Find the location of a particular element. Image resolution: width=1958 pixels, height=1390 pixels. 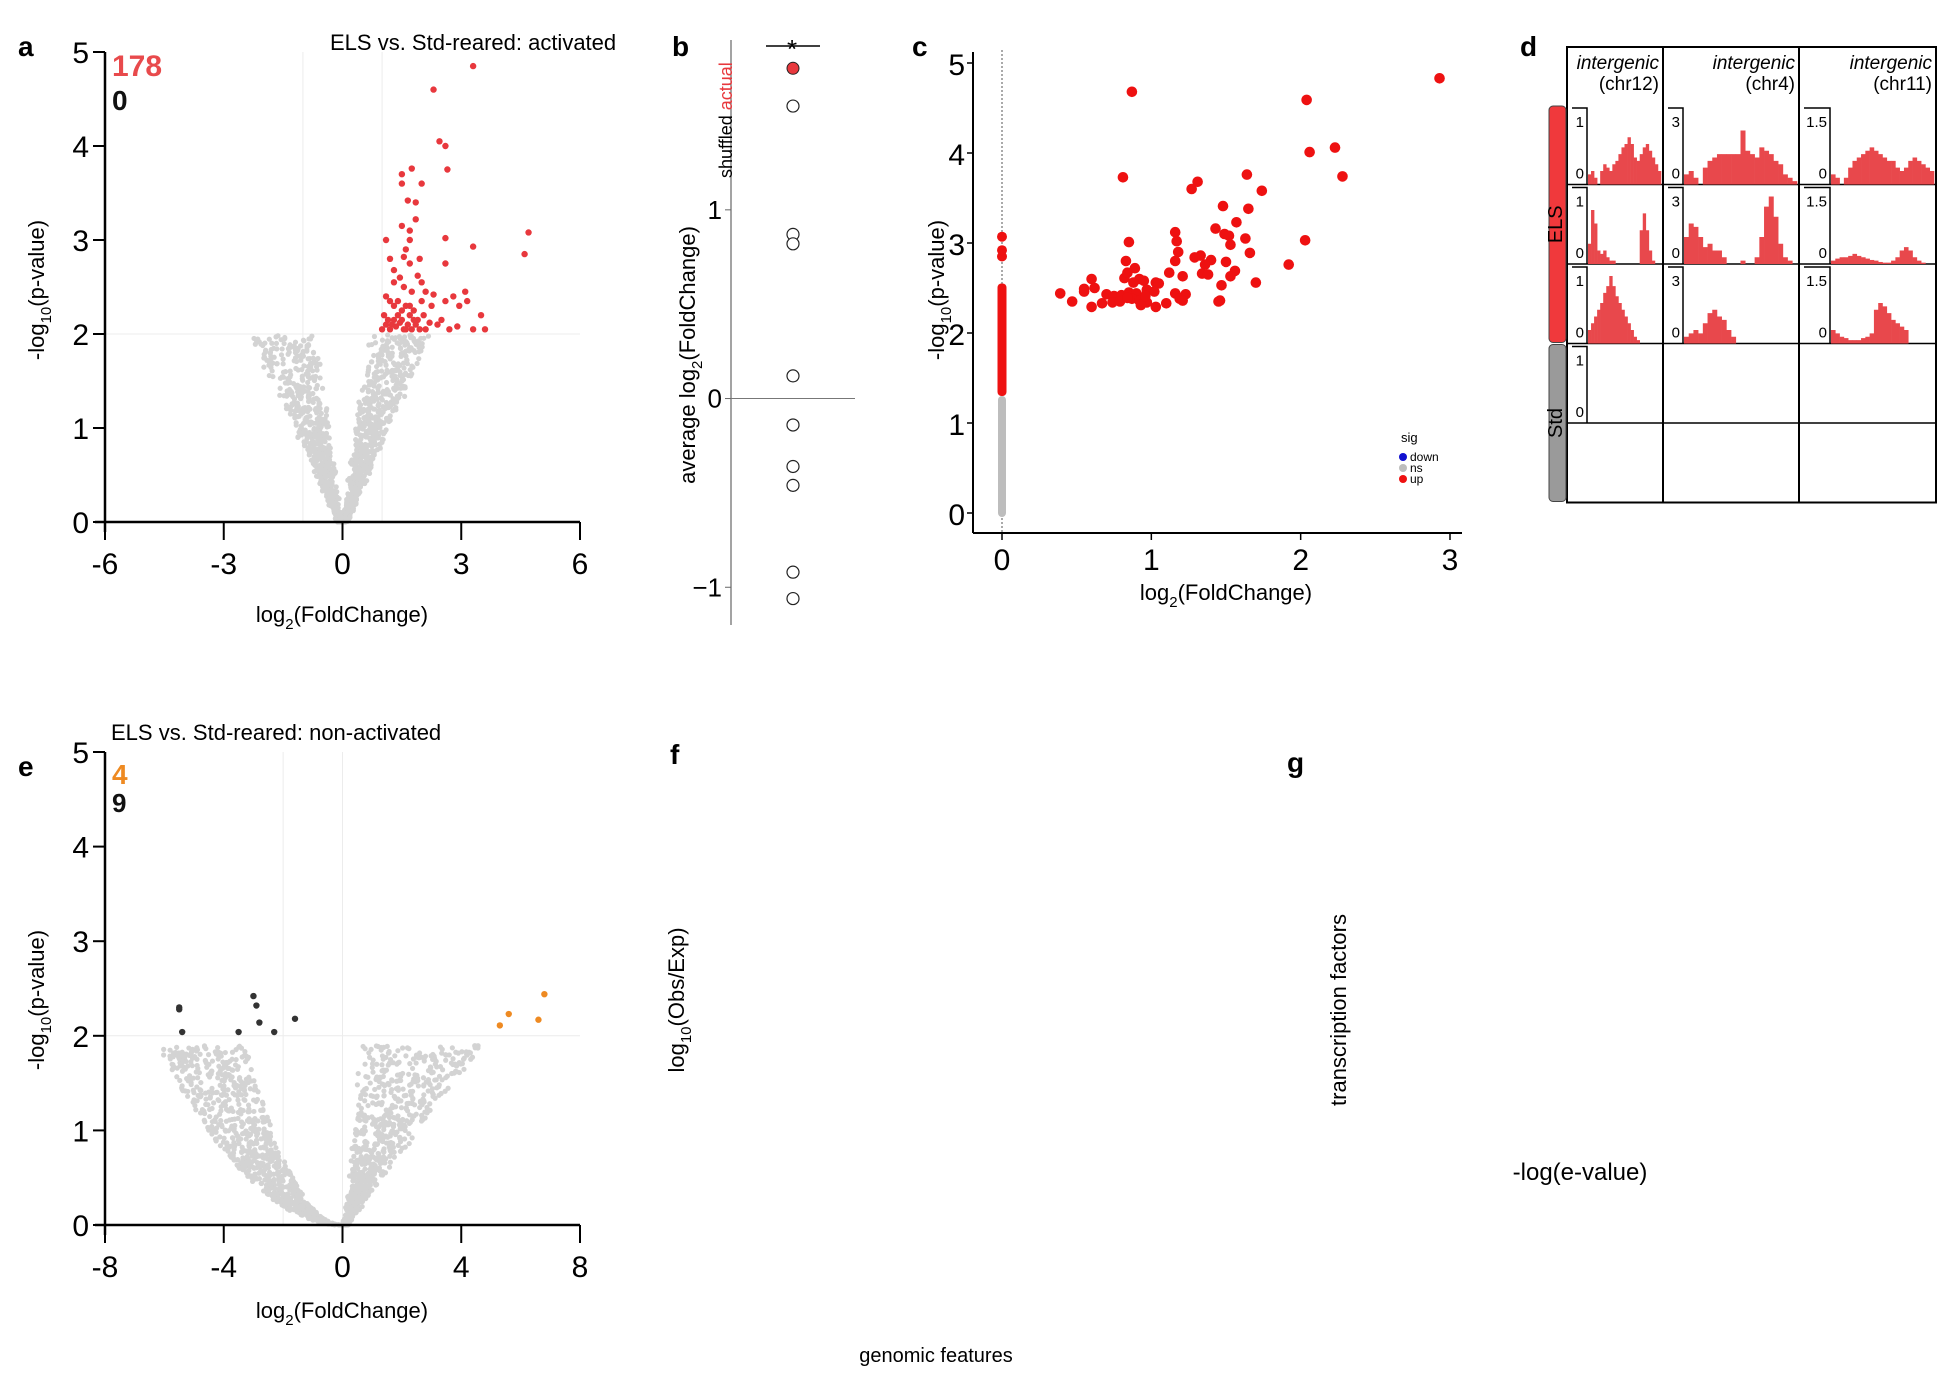

panel-label-d: d is located at coordinates (1528, 46).